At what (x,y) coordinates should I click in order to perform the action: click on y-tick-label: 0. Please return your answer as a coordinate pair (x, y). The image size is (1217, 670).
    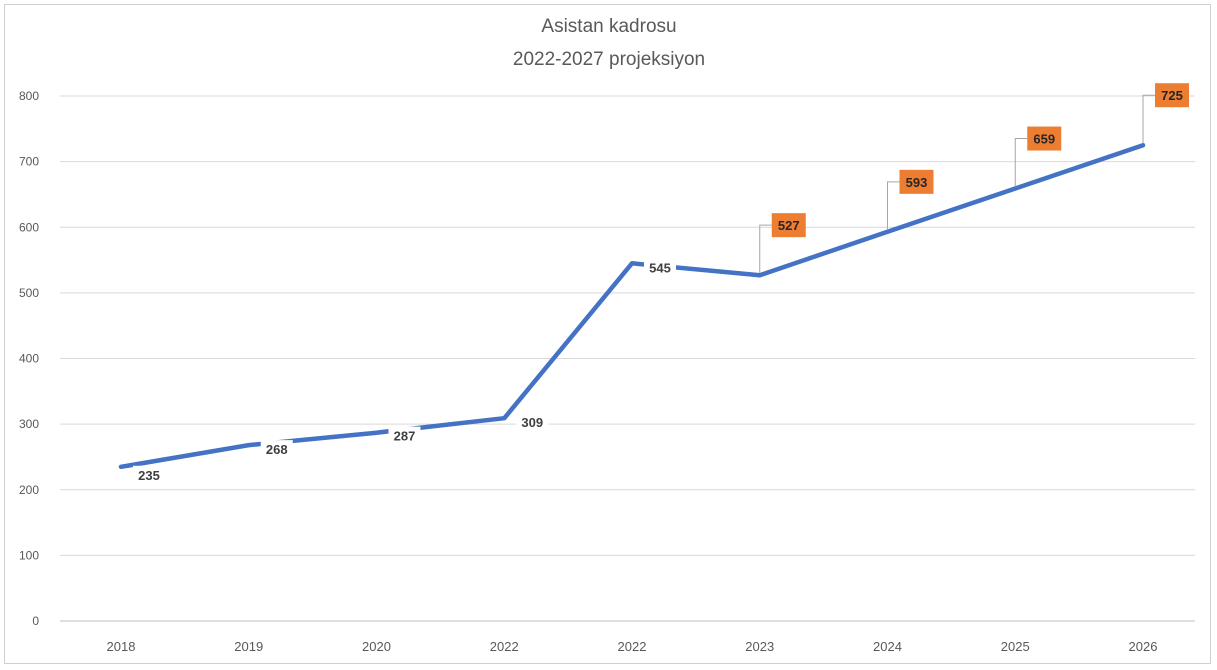
    Looking at the image, I should click on (35, 621).